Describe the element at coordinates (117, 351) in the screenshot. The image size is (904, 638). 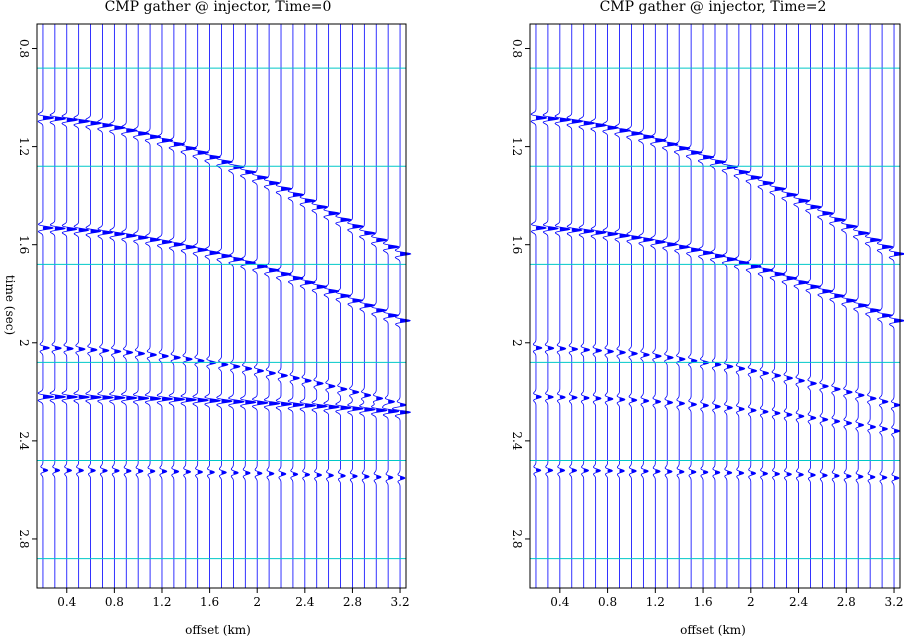
I see `trace-7-fill` at that location.